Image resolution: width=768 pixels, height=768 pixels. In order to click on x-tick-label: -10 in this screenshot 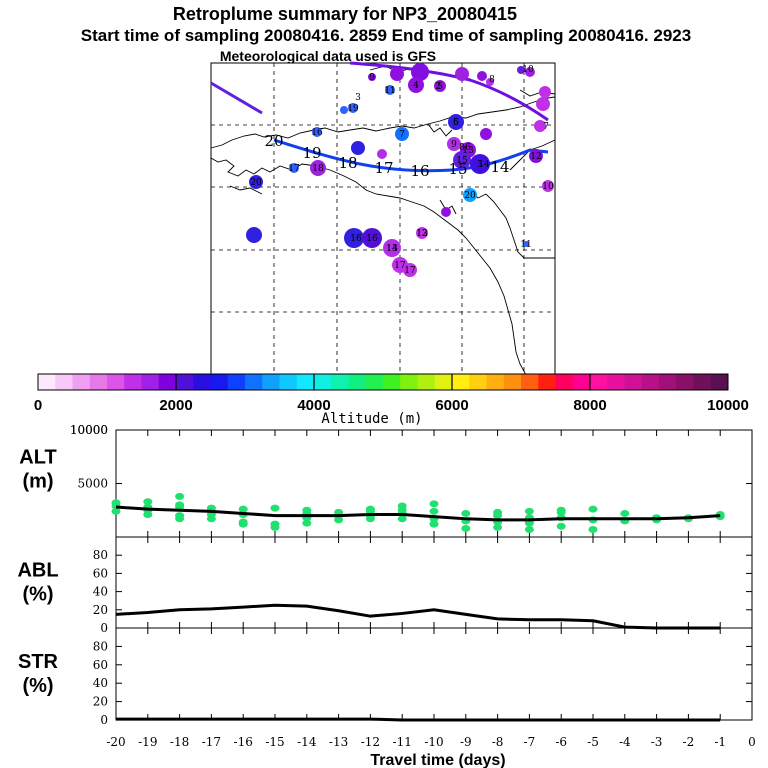, I will do `click(433, 742)`.